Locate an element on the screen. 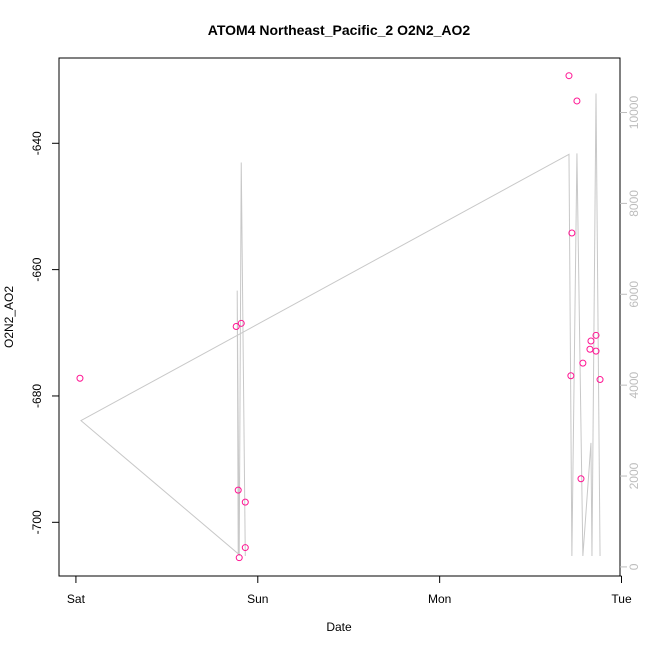 The width and height of the screenshot is (650, 650). y-tick-label: -700 is located at coordinates (37, 522).